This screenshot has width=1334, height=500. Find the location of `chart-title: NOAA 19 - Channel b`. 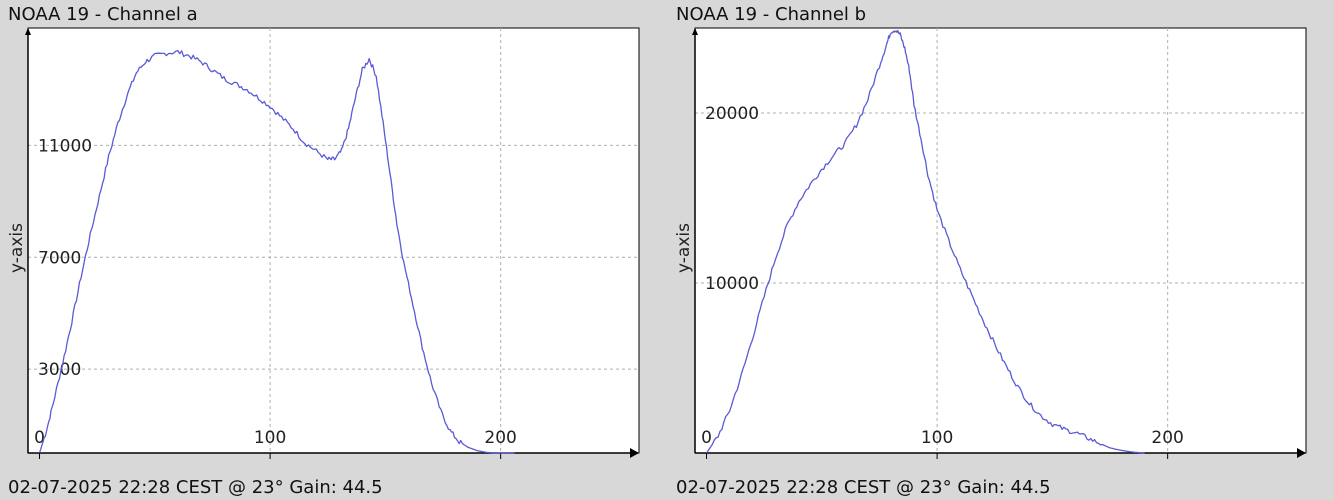

chart-title: NOAA 19 - Channel b is located at coordinates (771, 14).